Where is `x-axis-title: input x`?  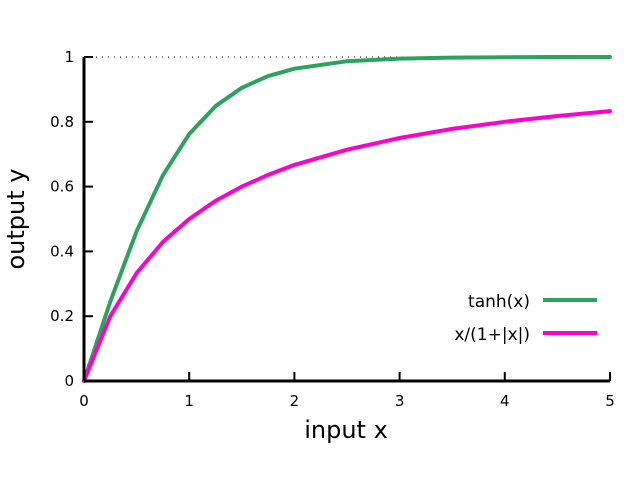
x-axis-title: input x is located at coordinates (346, 430).